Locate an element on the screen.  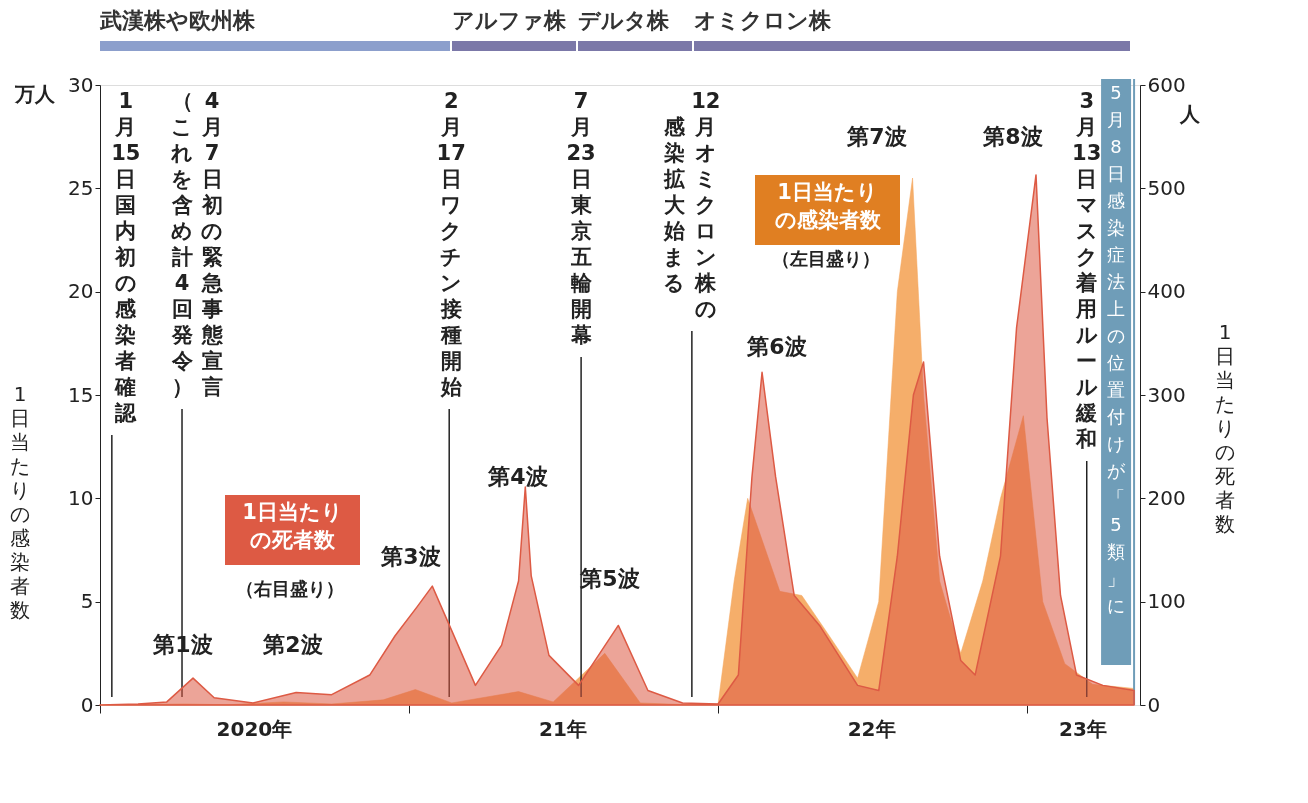
y2-tick-label: 100 is located at coordinates (1166, 601).